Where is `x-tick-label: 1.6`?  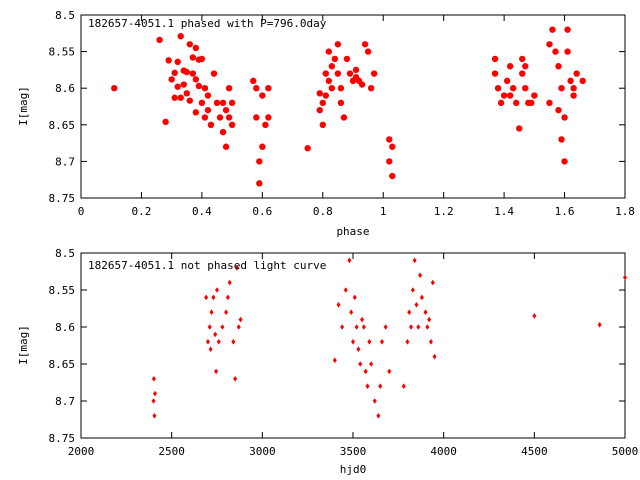
x-tick-label: 1.6 is located at coordinates (565, 211).